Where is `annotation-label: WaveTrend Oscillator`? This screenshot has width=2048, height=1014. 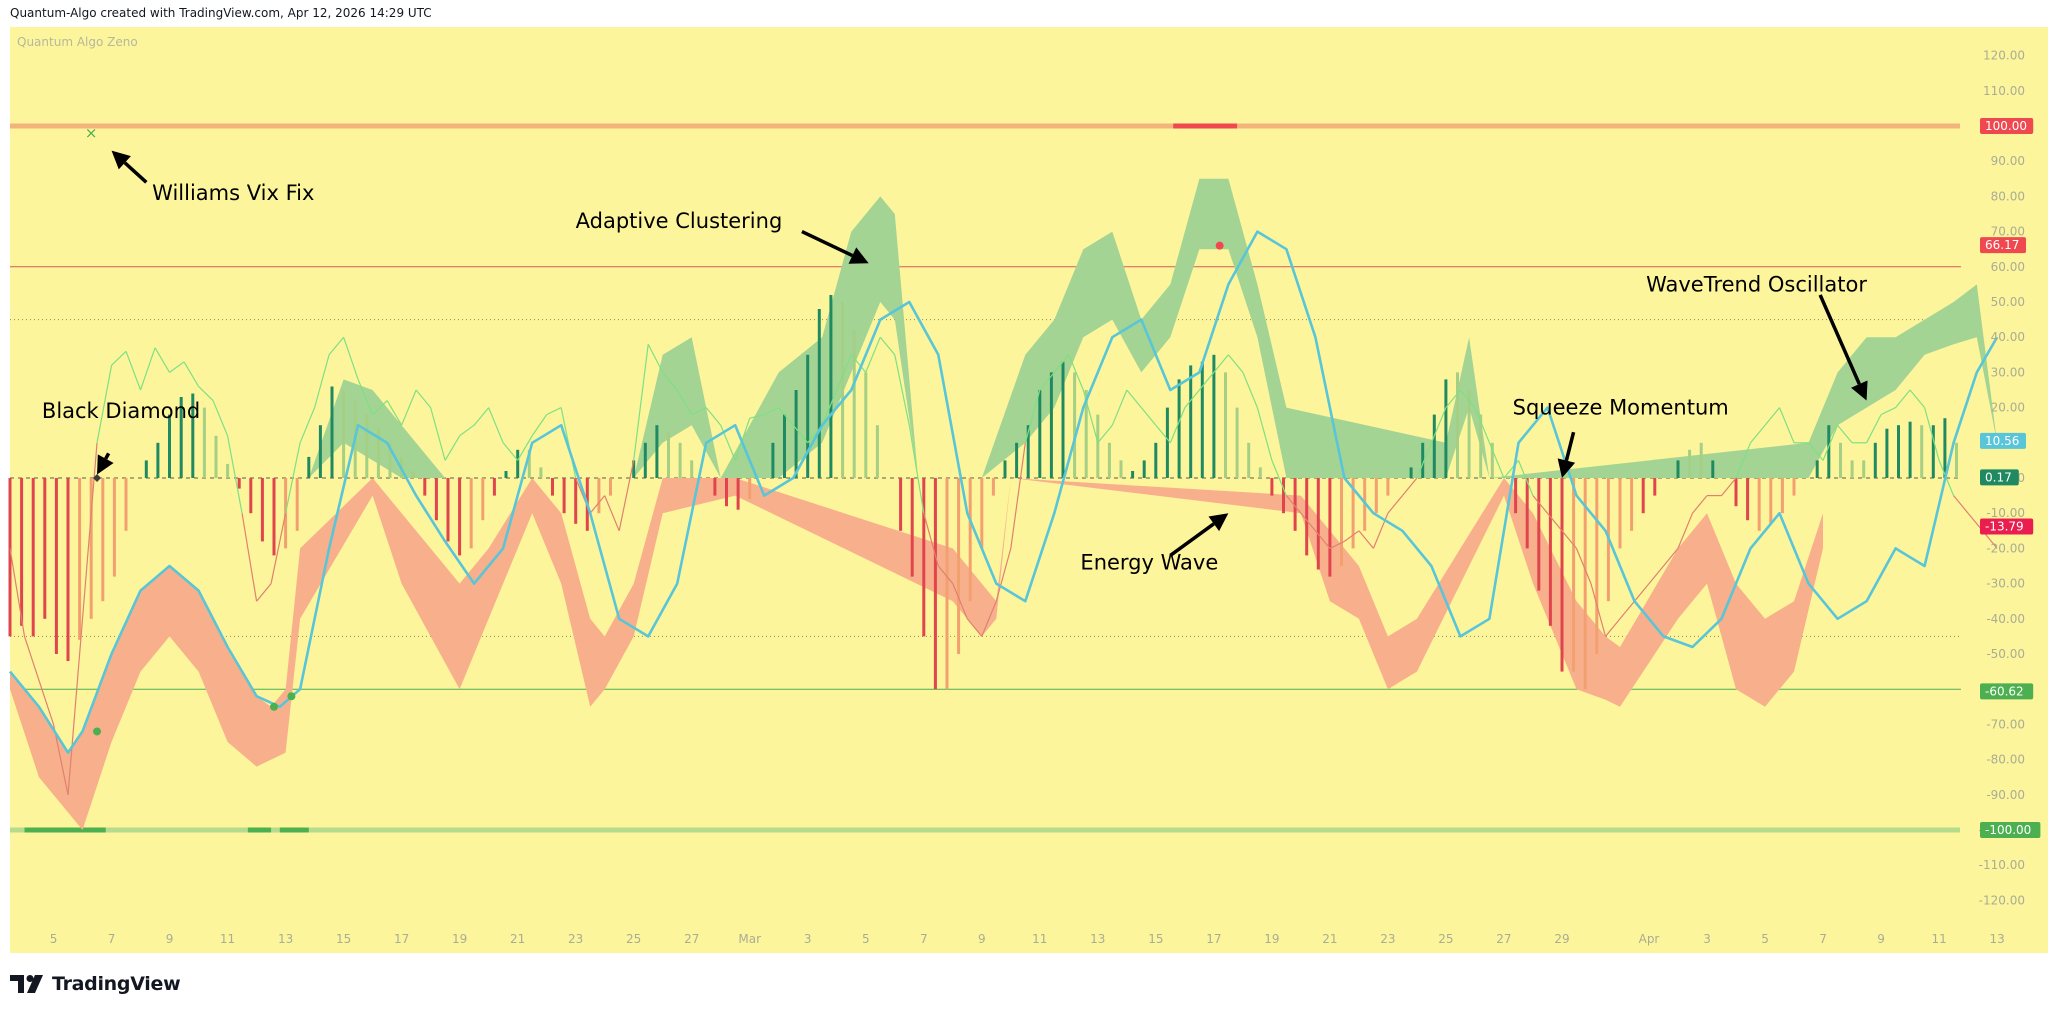
annotation-label: WaveTrend Oscillator is located at coordinates (1756, 284).